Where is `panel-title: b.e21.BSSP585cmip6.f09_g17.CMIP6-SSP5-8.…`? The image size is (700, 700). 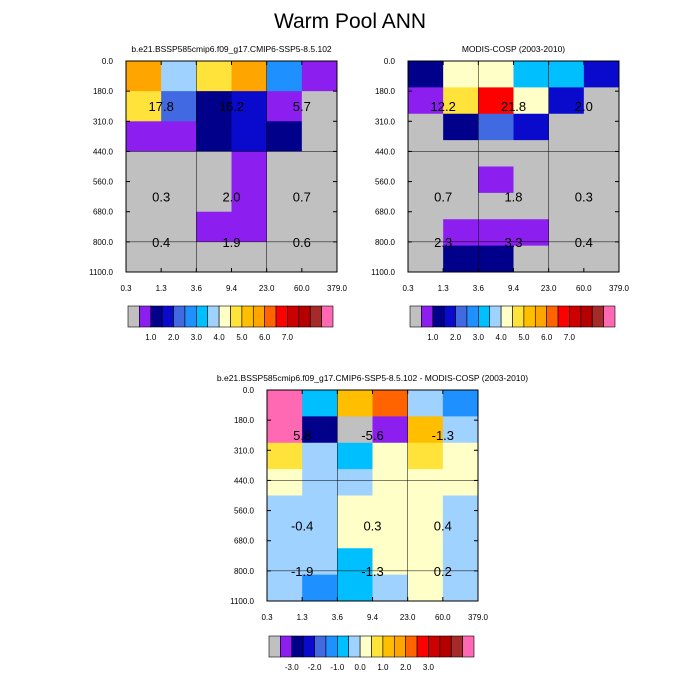 panel-title: b.e21.BSSP585cmip6.f09_g17.CMIP6-SSP5-8.… is located at coordinates (231, 49).